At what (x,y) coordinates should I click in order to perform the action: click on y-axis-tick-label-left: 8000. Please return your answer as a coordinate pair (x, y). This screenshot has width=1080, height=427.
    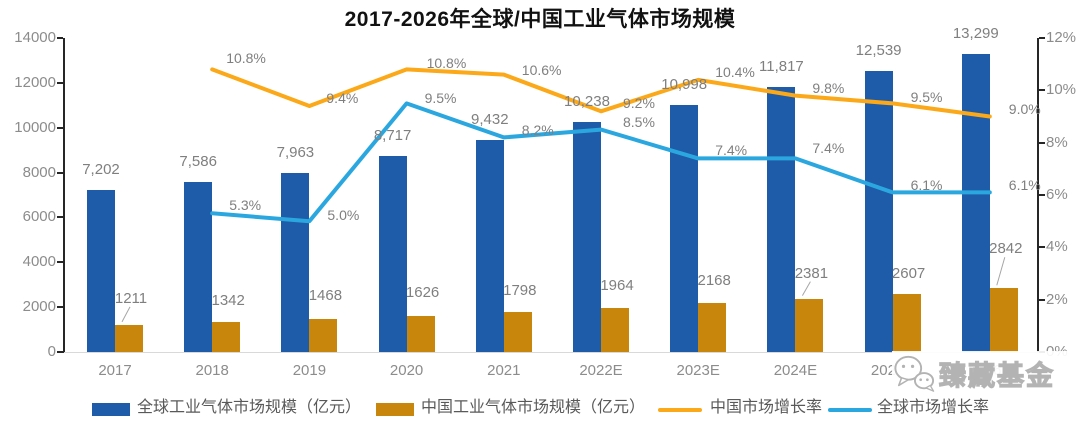
    Looking at the image, I should click on (39, 172).